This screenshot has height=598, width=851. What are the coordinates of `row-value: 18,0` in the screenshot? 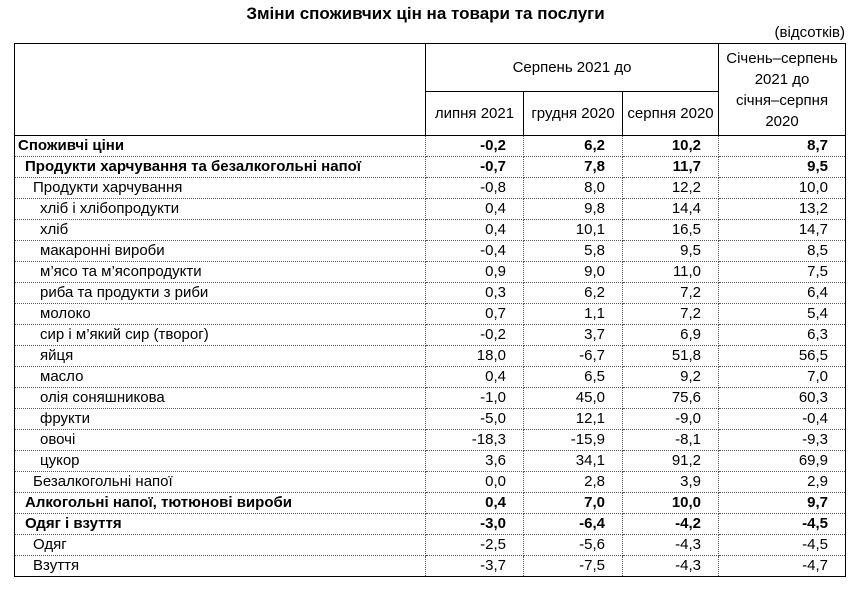 It's located at (474, 356).